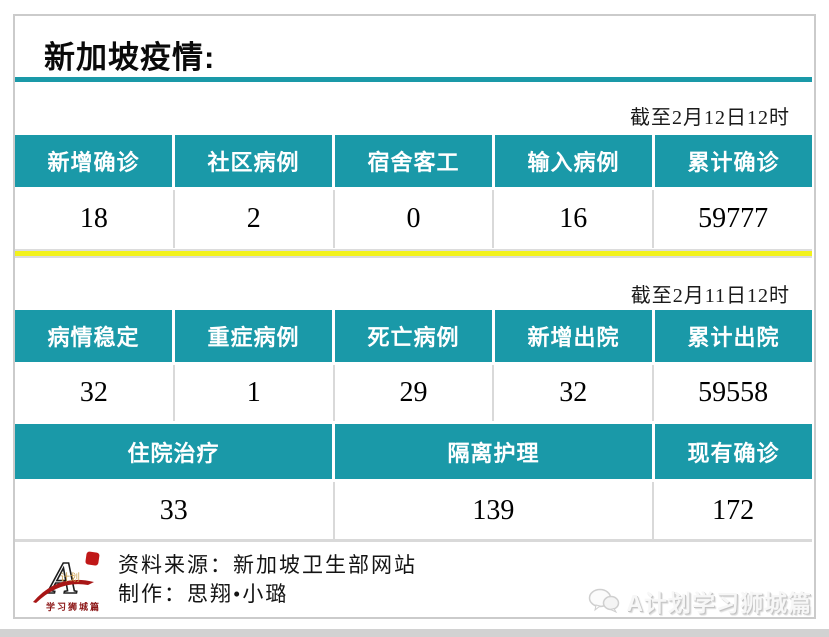 This screenshot has width=829, height=637. Describe the element at coordinates (174, 510) in the screenshot. I see `table3-value-hospitalized: 33` at that location.